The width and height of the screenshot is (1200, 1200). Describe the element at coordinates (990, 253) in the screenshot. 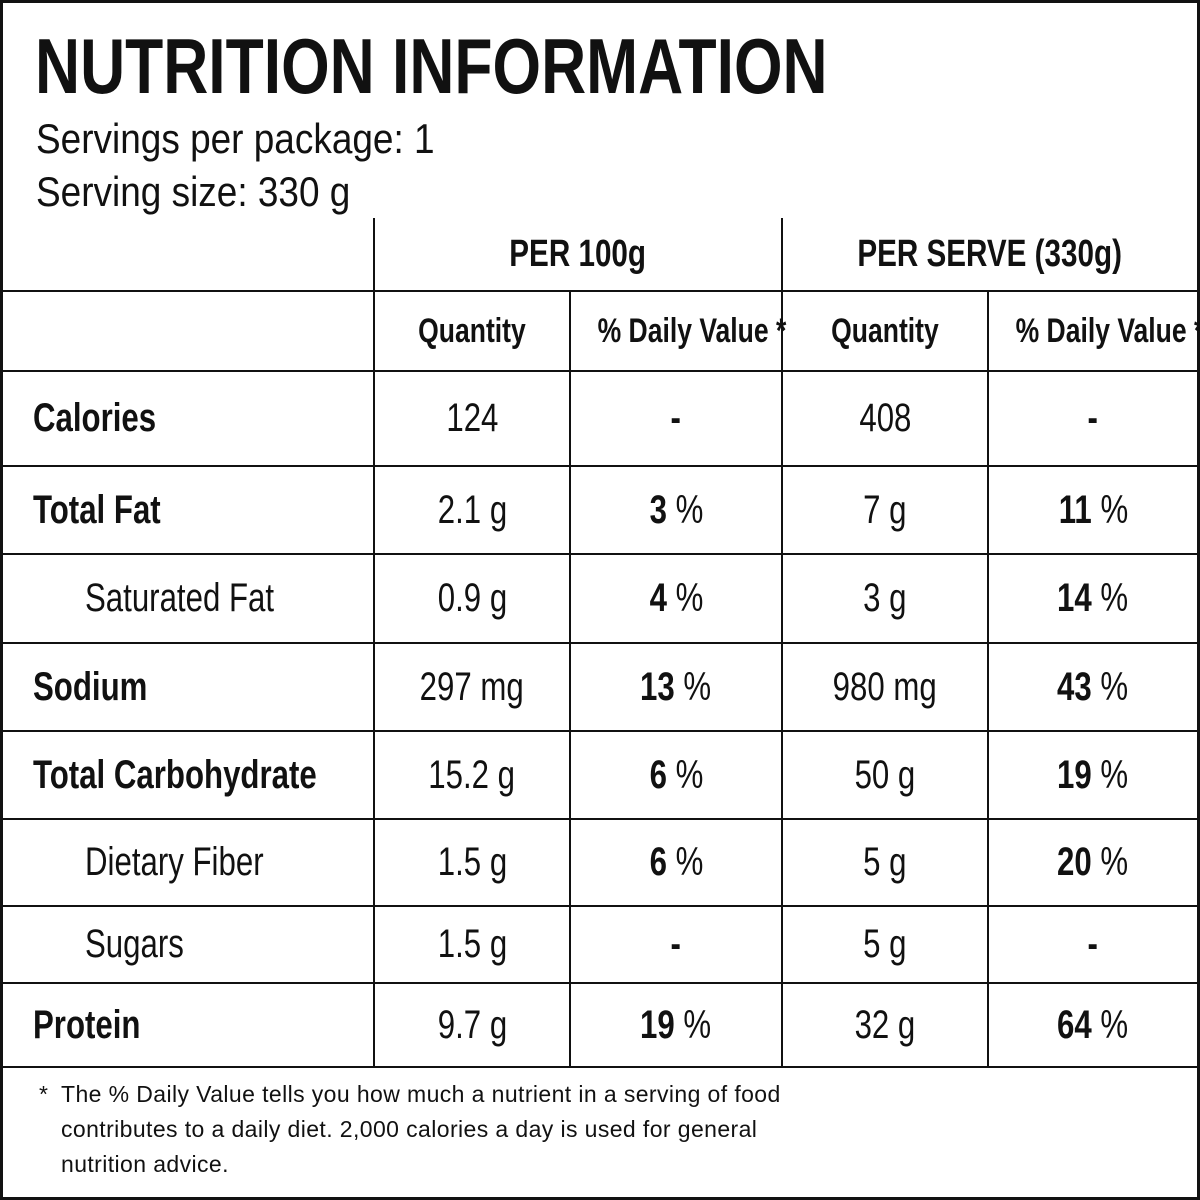

I see `group-header-text: PER SERVE (330g)` at that location.